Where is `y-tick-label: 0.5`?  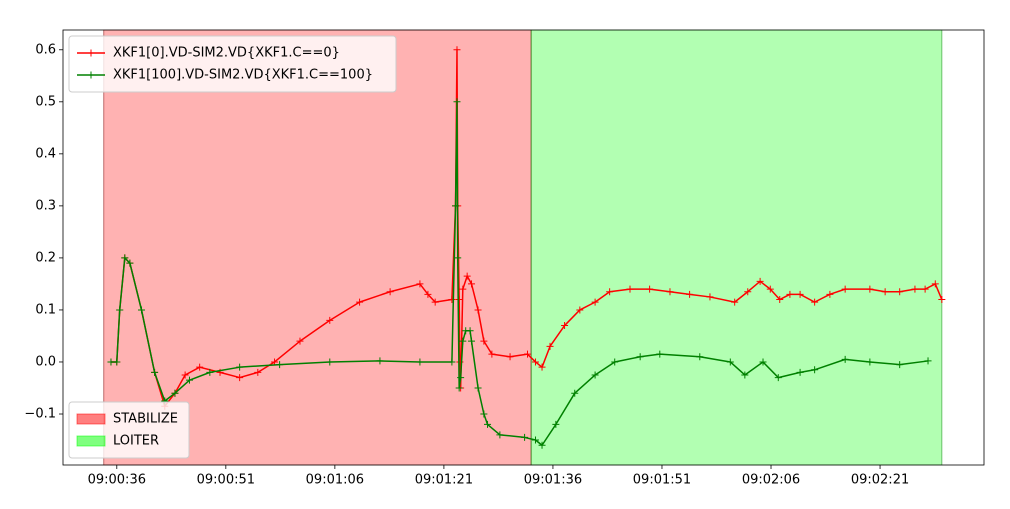 y-tick-label: 0.5 is located at coordinates (45, 101).